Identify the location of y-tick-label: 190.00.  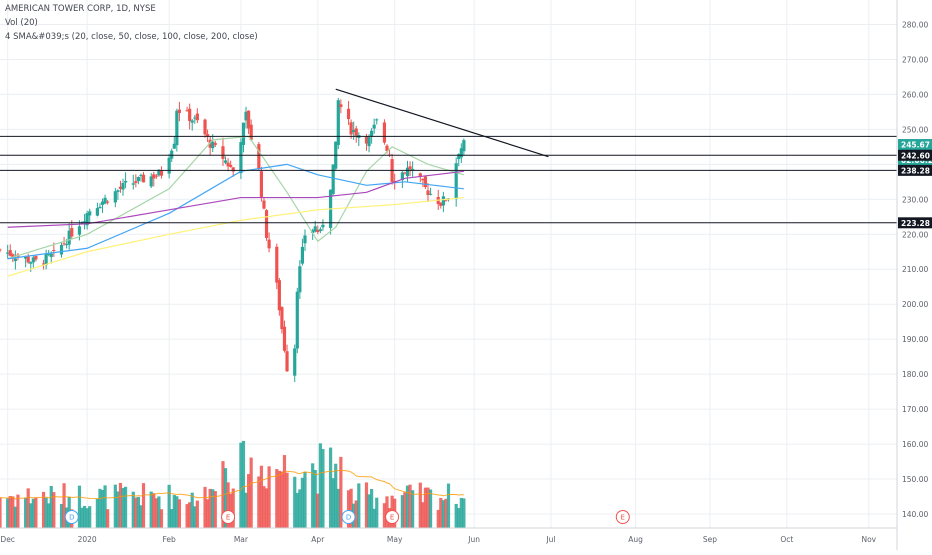
(915, 339).